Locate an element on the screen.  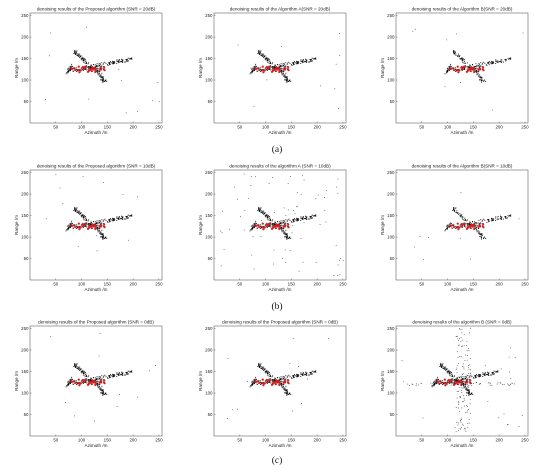
y-tick-label: 150 is located at coordinates (25, 215).